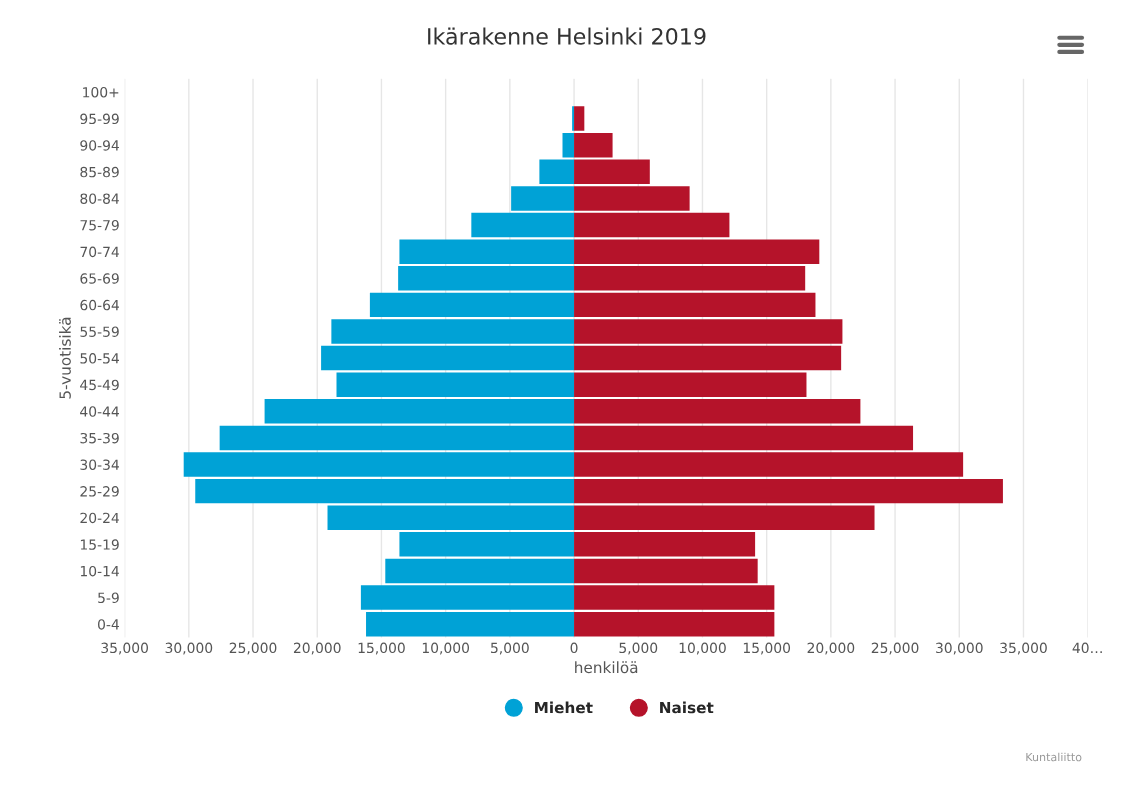  Describe the element at coordinates (1054, 757) in the screenshot. I see `text: Kuntaliitto` at that location.